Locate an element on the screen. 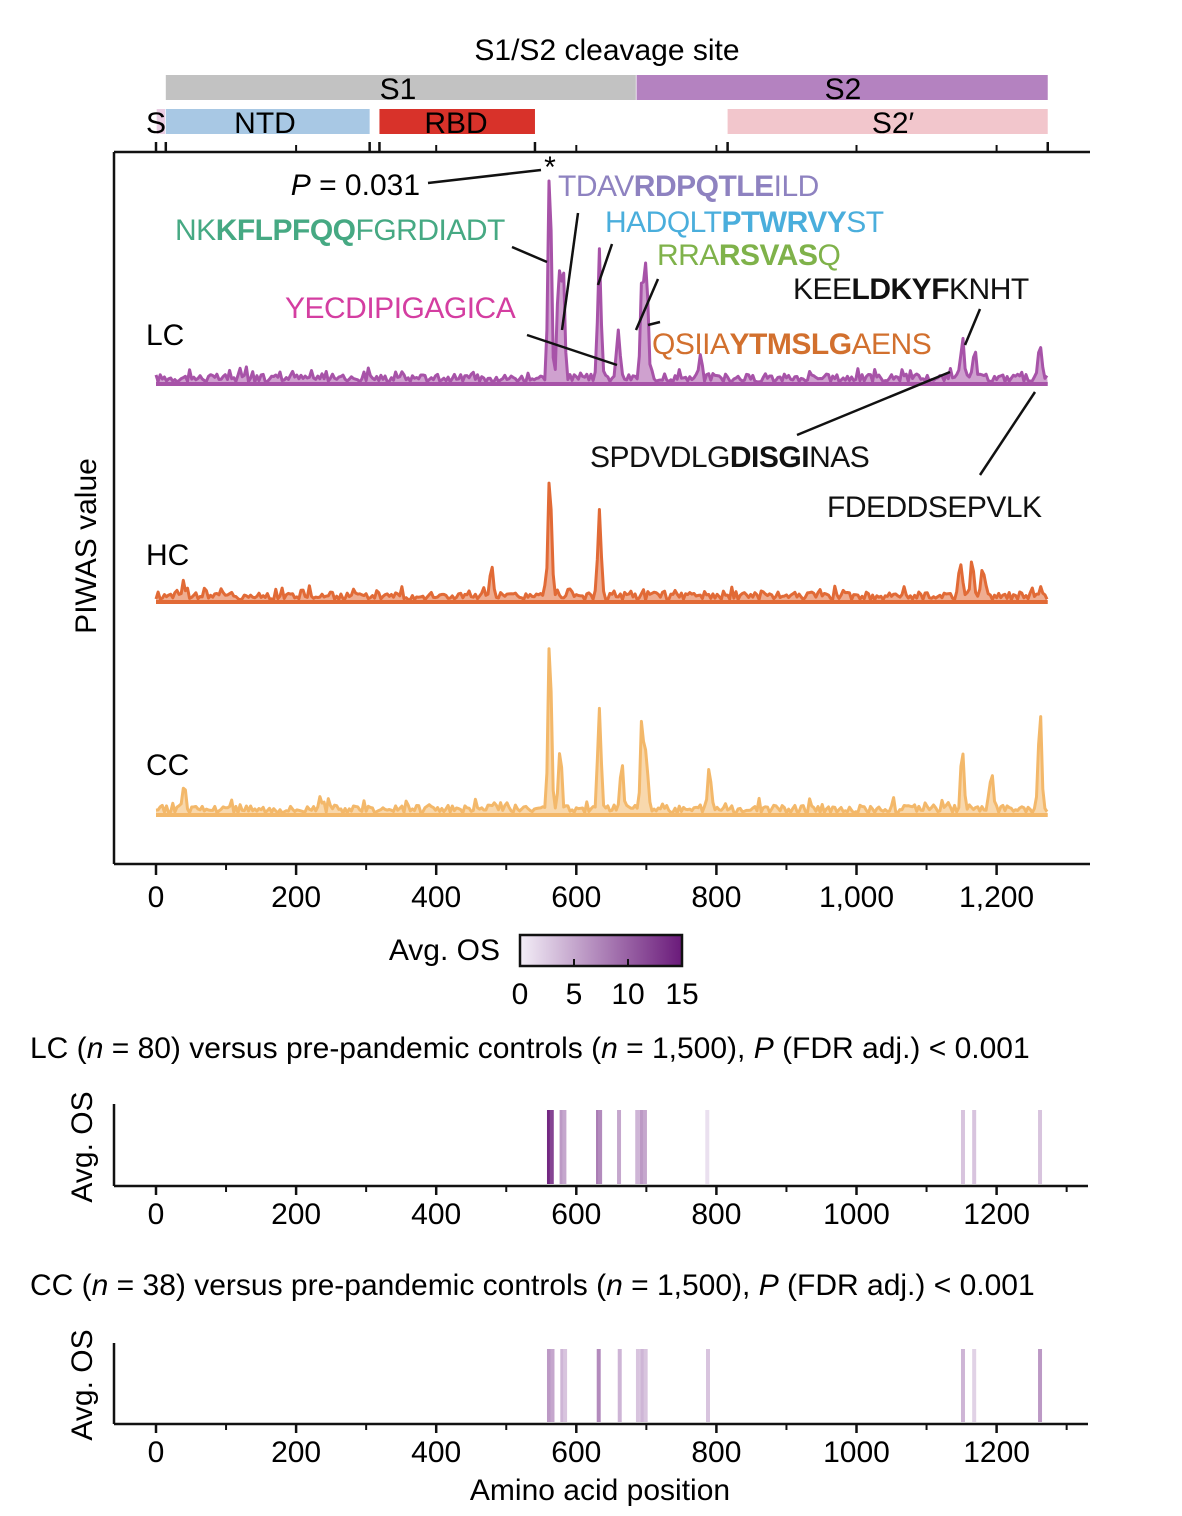 This screenshot has width=1182, height=1516. x-tick-label: 800 is located at coordinates (716, 897).